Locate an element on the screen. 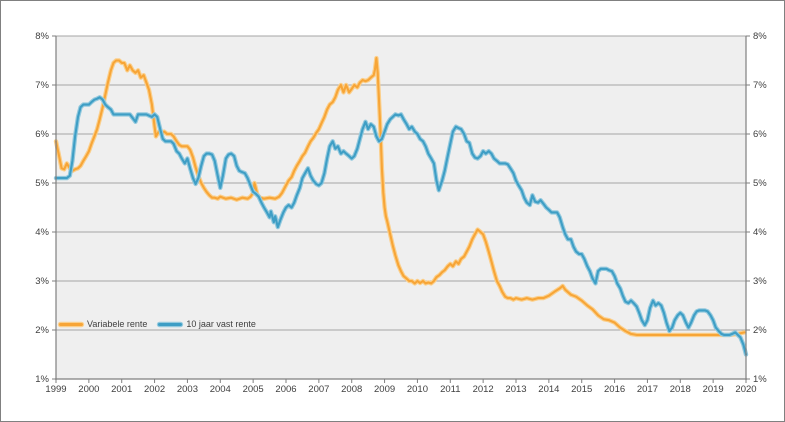 Image resolution: width=785 pixels, height=422 pixels. y-axis-label-left: 2% is located at coordinates (42, 330).